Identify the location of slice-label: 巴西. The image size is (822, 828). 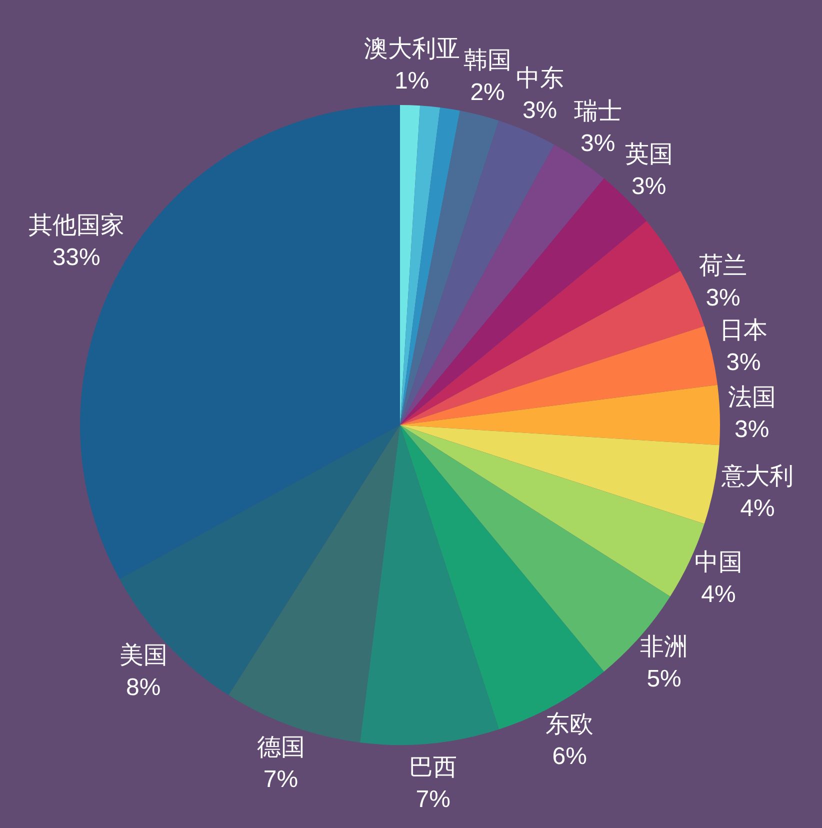
(433, 767).